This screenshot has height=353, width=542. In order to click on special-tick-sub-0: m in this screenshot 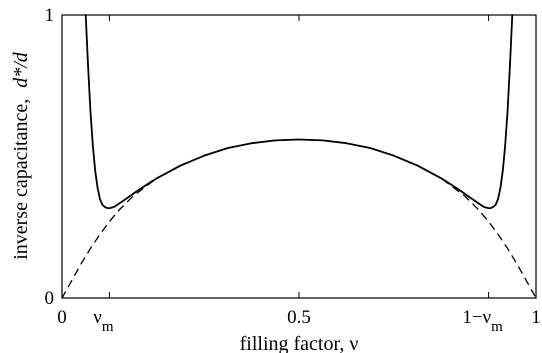, I will do `click(108, 327)`.